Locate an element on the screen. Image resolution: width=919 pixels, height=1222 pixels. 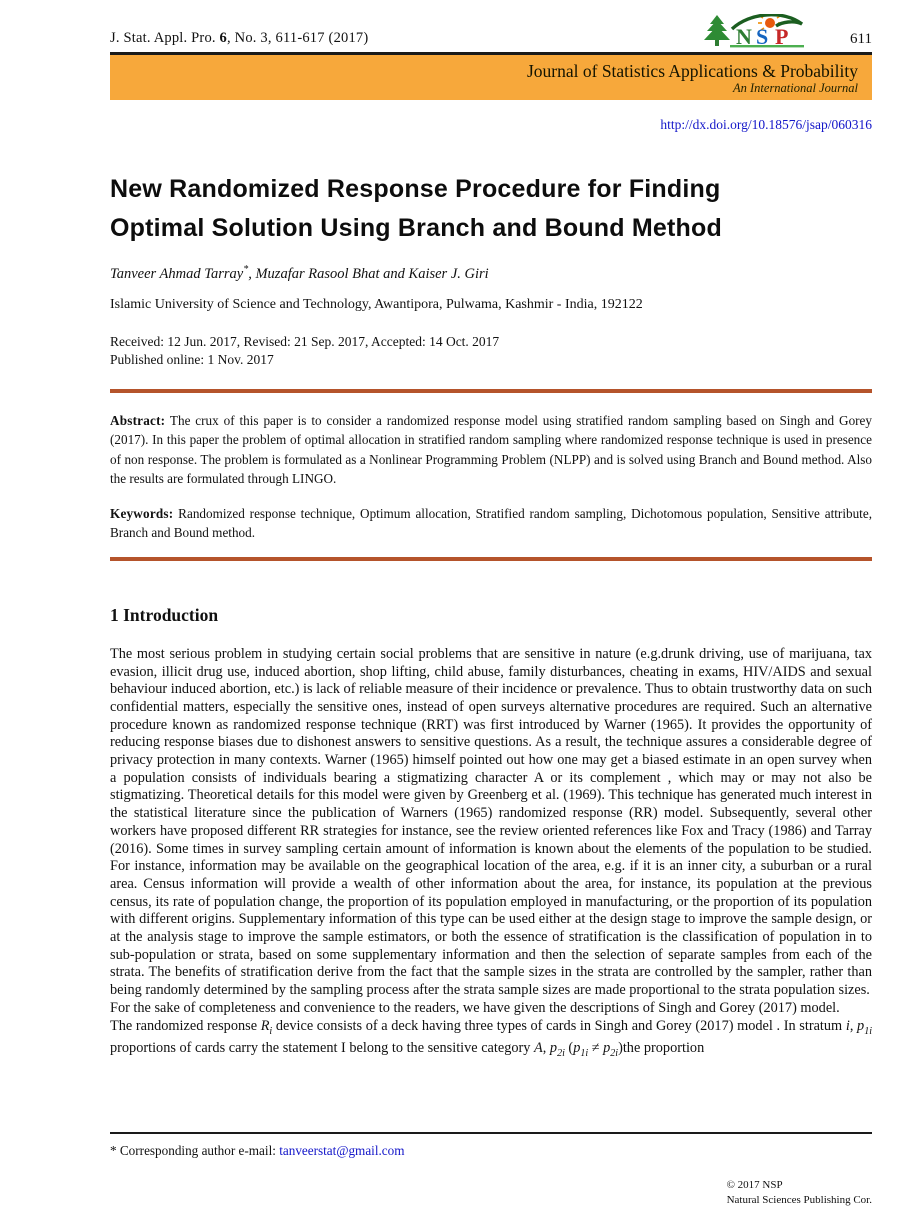
math-text: ( is located at coordinates (569, 1048).